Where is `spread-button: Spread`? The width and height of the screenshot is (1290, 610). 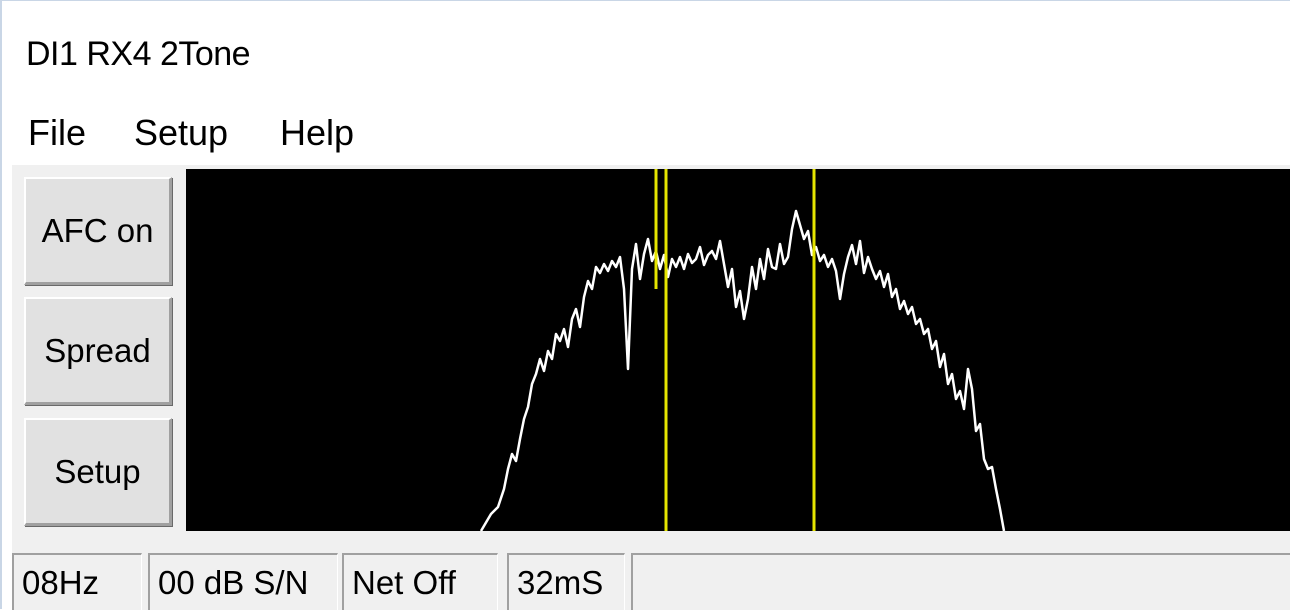 spread-button: Spread is located at coordinates (98, 351).